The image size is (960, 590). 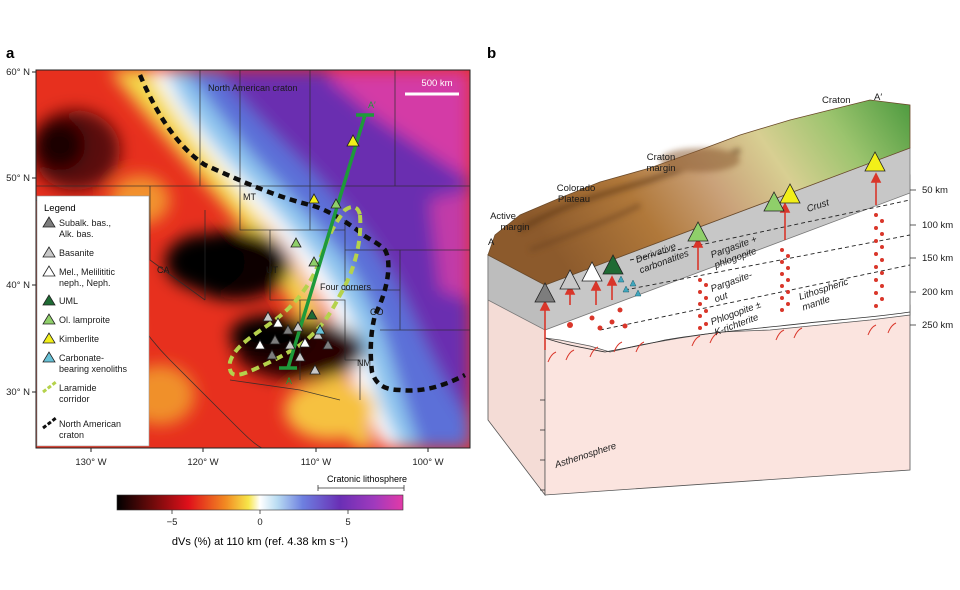 What do you see at coordinates (60, 208) in the screenshot?
I see `legend-title: Legend` at bounding box center [60, 208].